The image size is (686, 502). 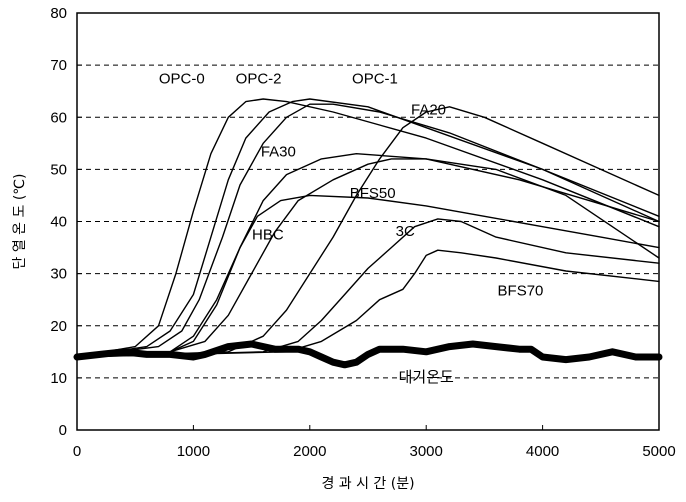 I want to click on series-label-4: FA30, so click(x=278, y=151).